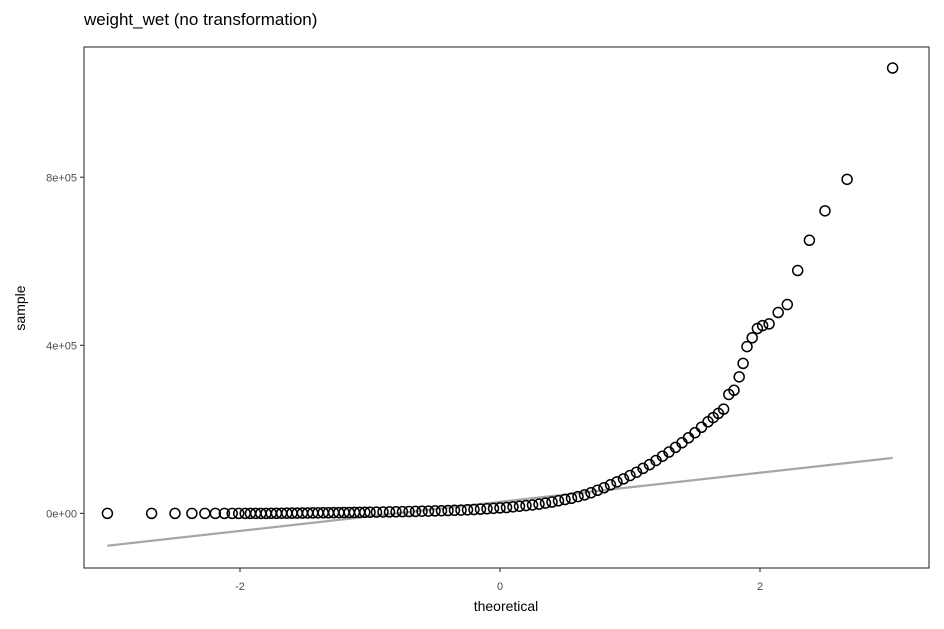 Image resolution: width=944 pixels, height=629 pixels. I want to click on y-tick-label: 8e+05, so click(61, 178).